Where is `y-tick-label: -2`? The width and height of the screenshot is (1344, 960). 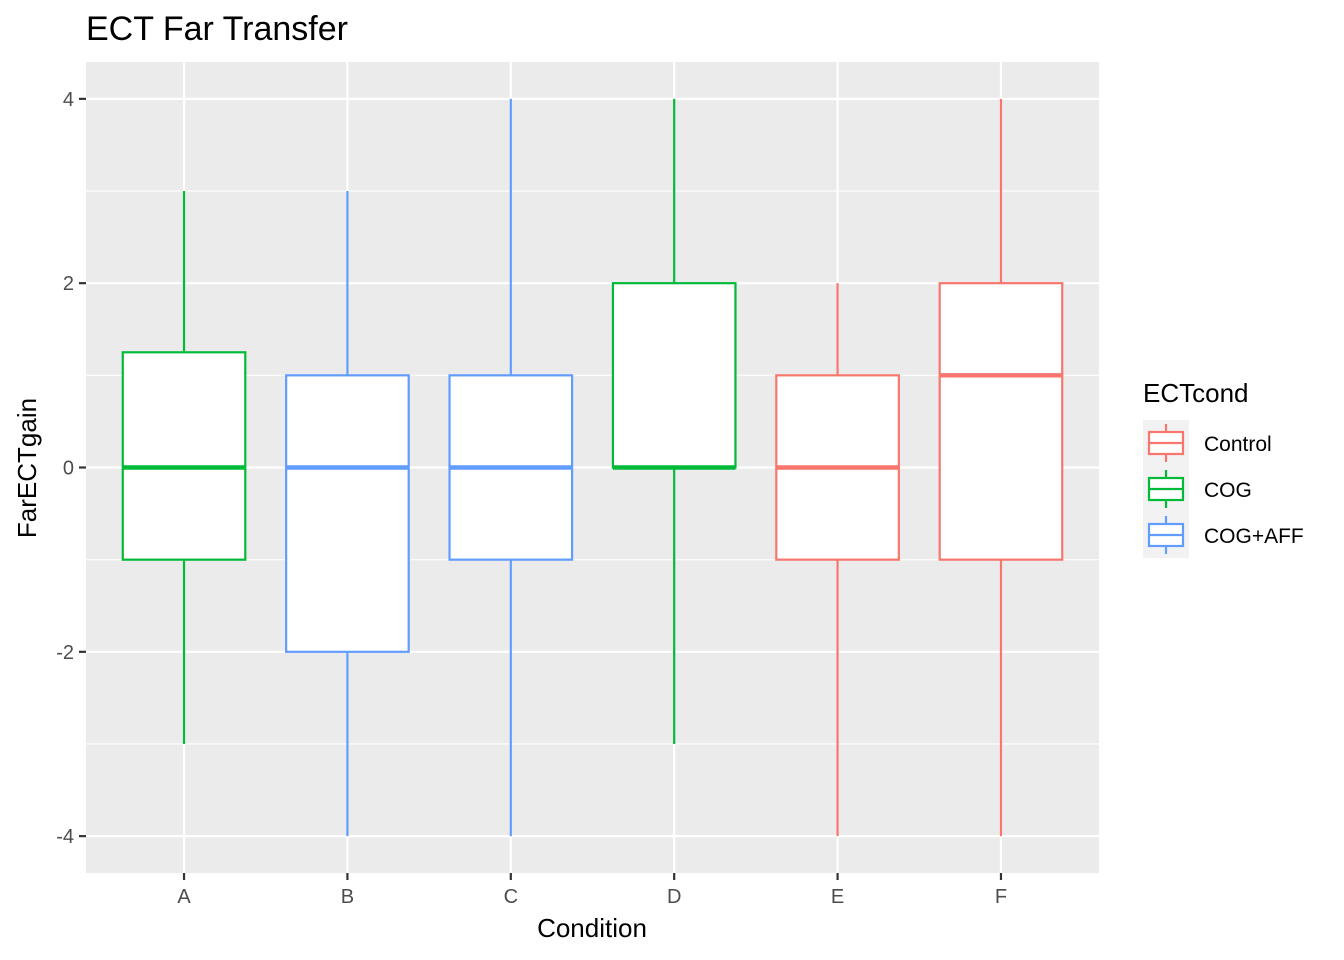 y-tick-label: -2 is located at coordinates (65, 653).